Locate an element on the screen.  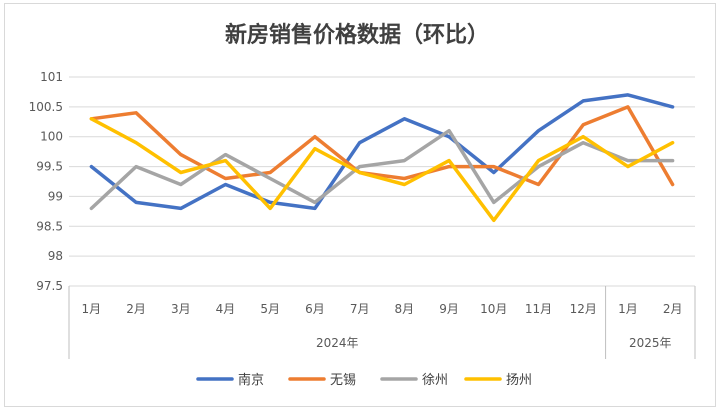
x-tick-label: 8月 is located at coordinates (405, 309).